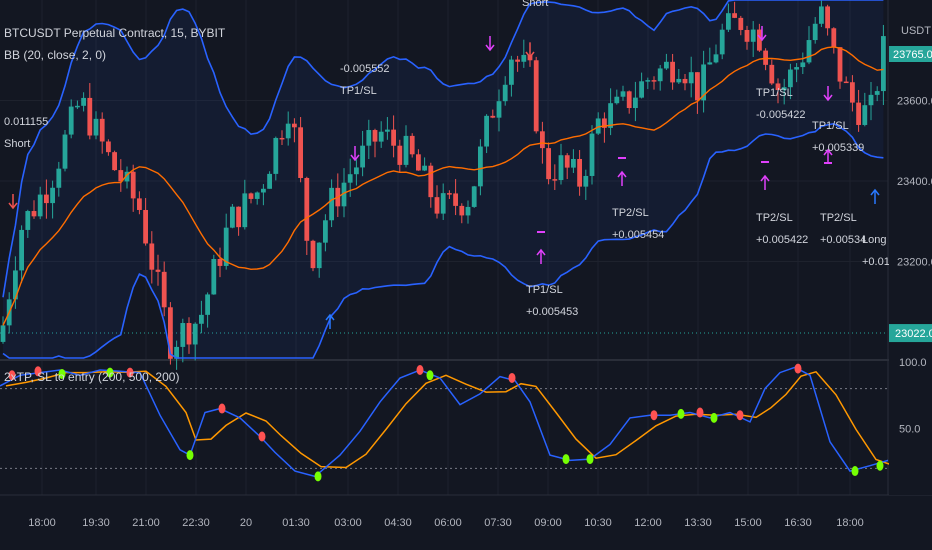  Describe the element at coordinates (914, 262) in the screenshot. I see `price-tick-label: 23200.0` at that location.